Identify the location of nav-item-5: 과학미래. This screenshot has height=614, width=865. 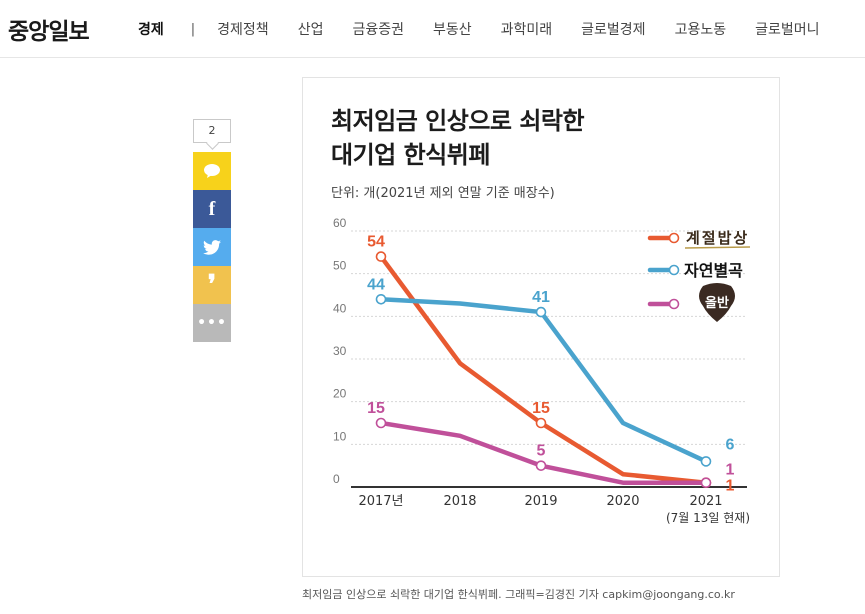
(526, 30).